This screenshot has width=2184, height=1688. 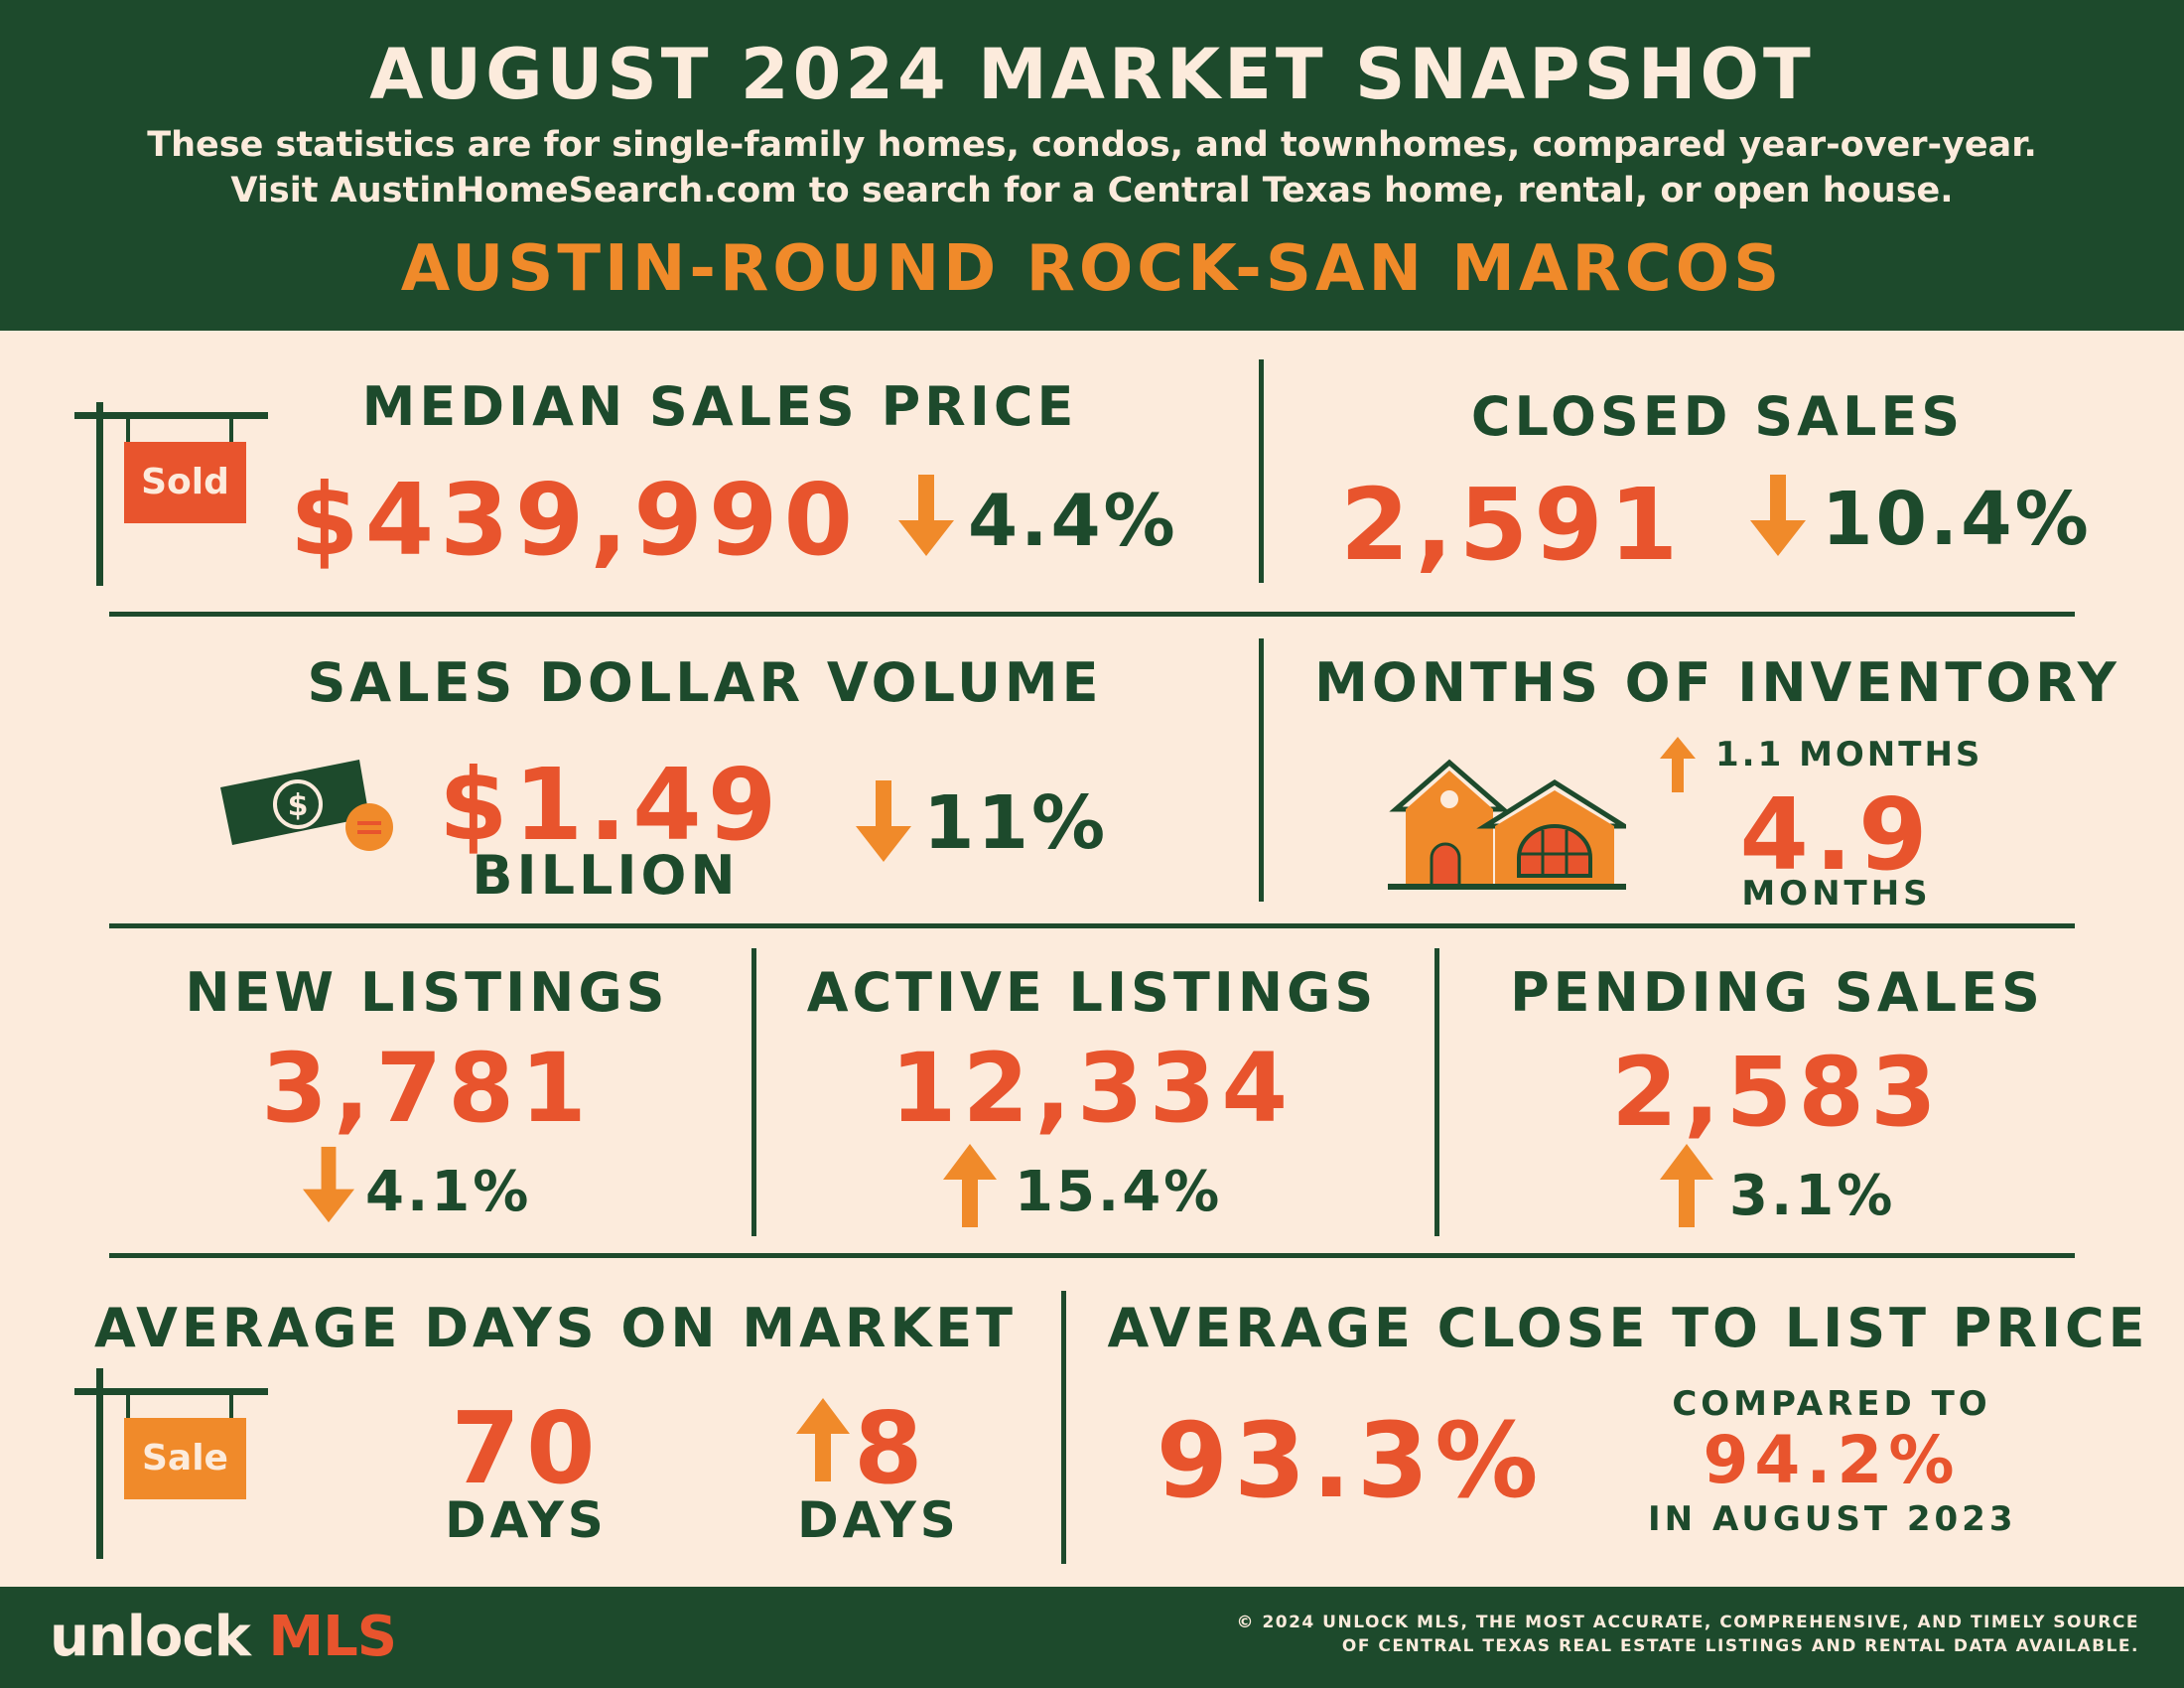 I want to click on months-of-inventory-value: 4.9, so click(x=1836, y=834).